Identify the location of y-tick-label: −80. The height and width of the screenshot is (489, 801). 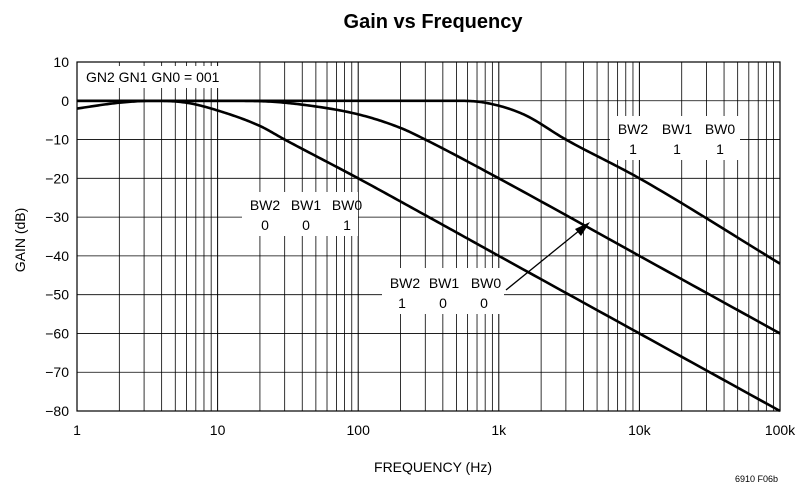
(57, 411).